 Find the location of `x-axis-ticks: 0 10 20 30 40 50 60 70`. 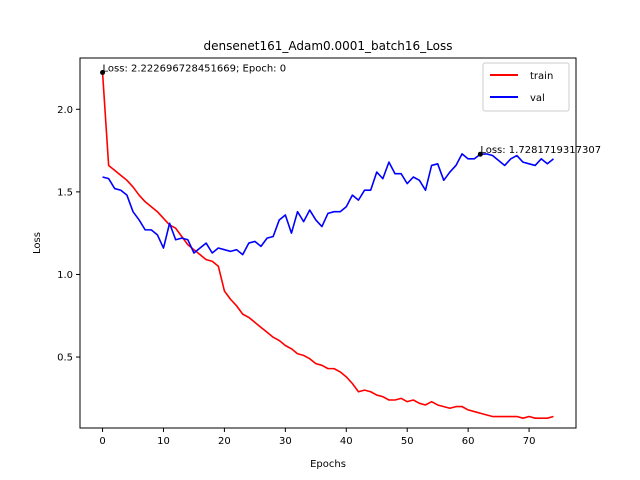

x-axis-ticks: 0 10 20 30 40 50 60 70 is located at coordinates (317, 437).